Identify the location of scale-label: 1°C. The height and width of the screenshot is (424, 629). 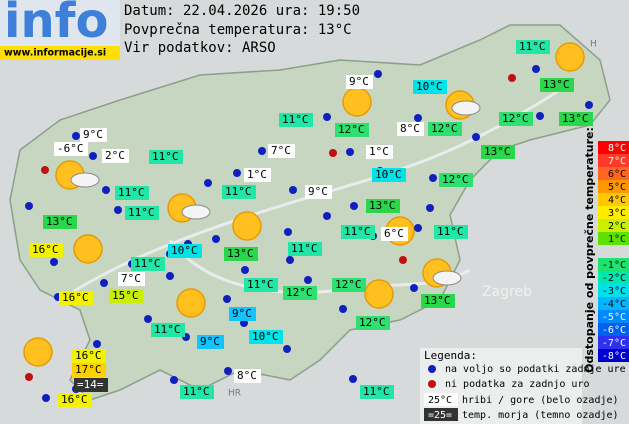
(617, 239).